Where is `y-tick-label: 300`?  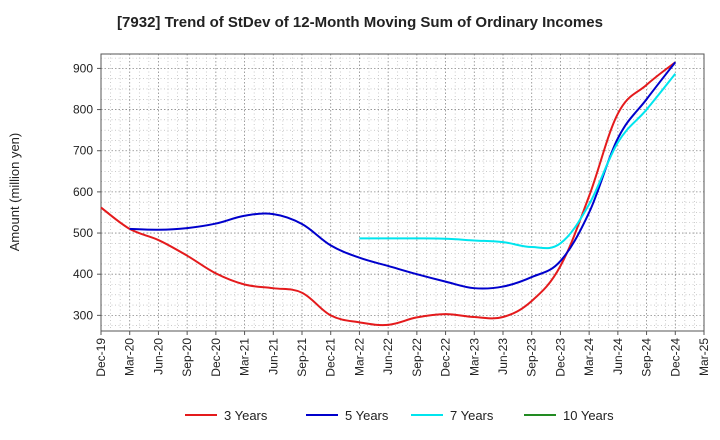 y-tick-label: 300 is located at coordinates (83, 315).